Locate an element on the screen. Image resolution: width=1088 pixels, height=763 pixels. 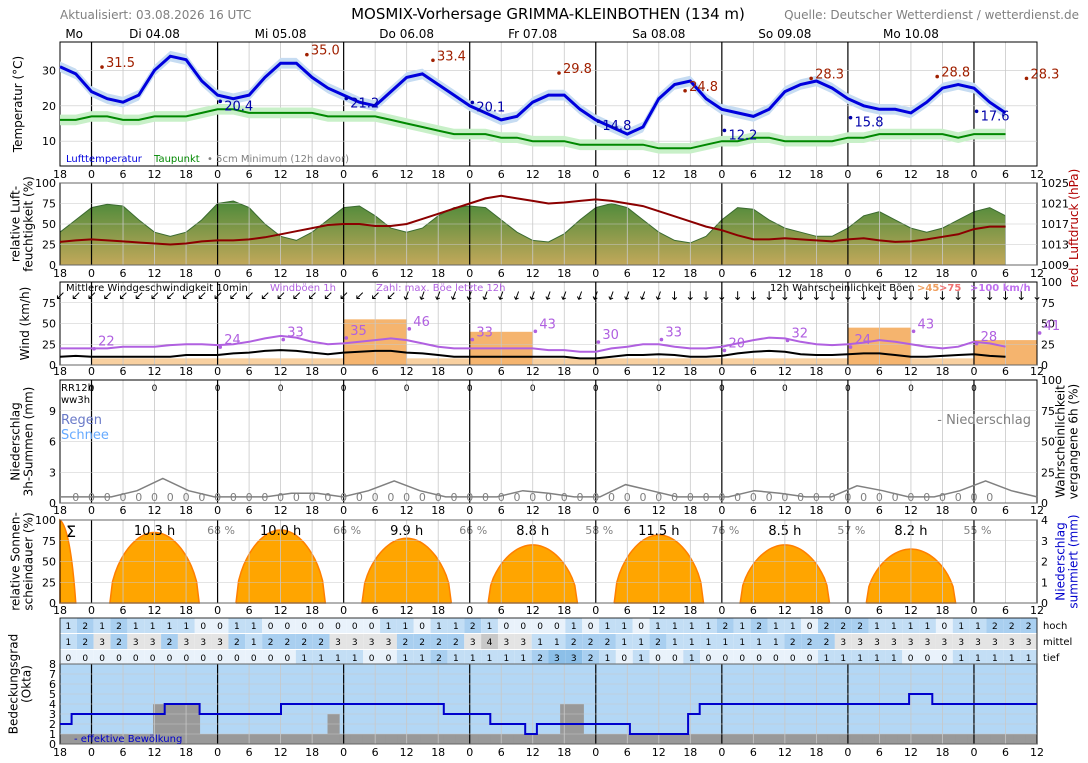
gust-max-label: 28 is located at coordinates (989, 337).